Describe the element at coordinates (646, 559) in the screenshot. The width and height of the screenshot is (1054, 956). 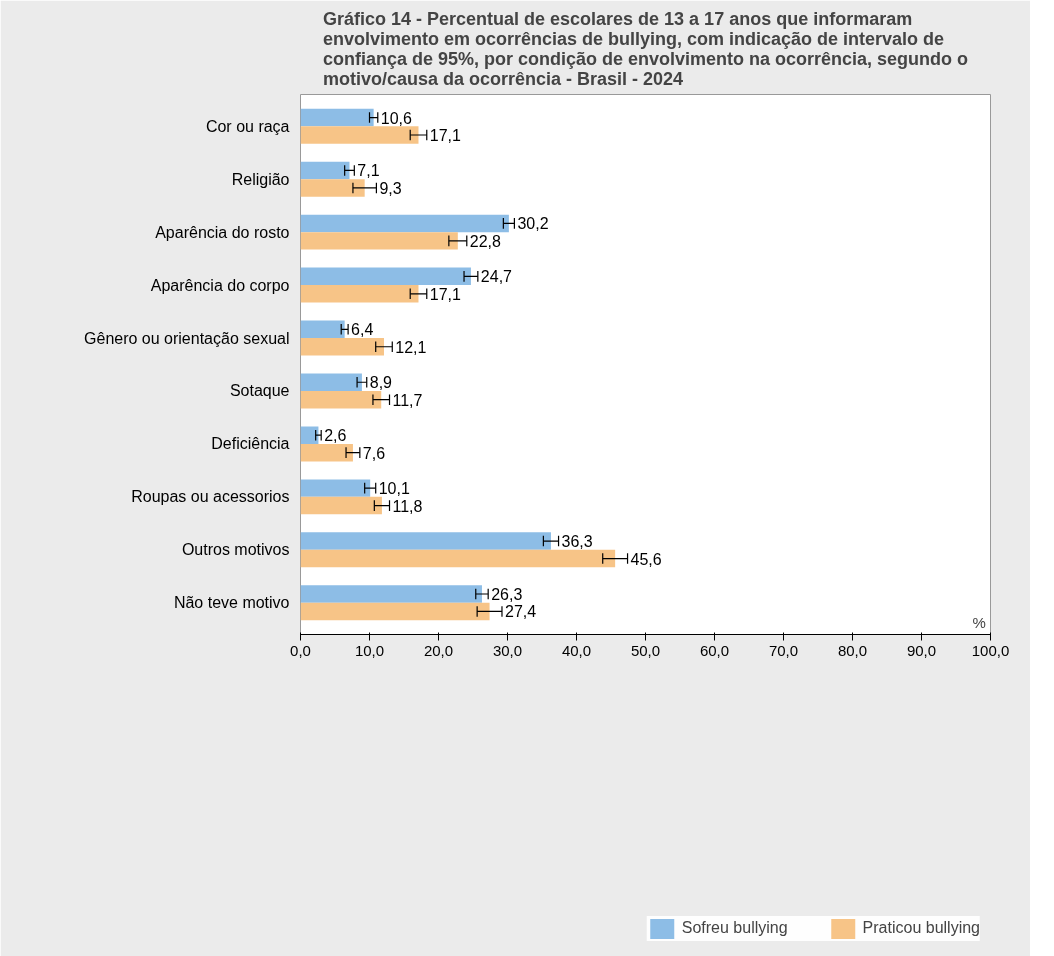
I see `data-label: 45,6` at that location.